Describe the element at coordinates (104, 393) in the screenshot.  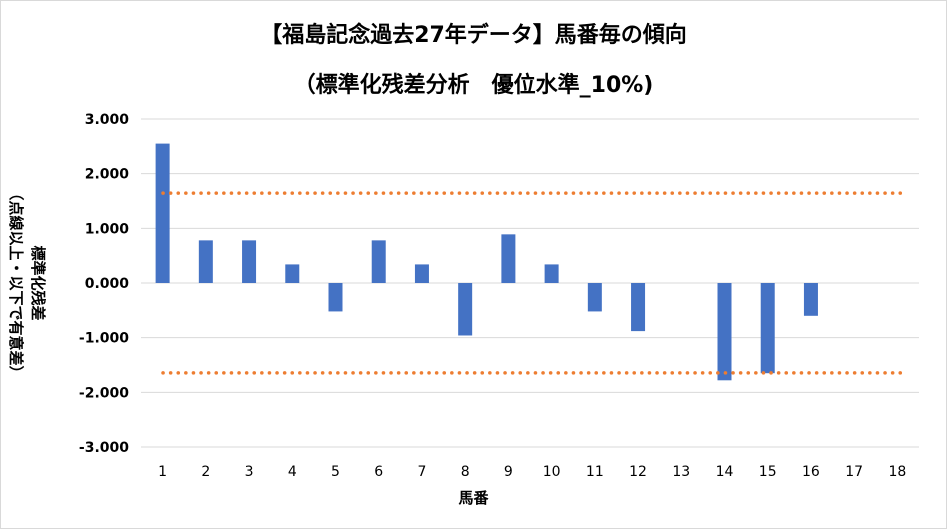
I see `y-tick-label: -2.000` at that location.